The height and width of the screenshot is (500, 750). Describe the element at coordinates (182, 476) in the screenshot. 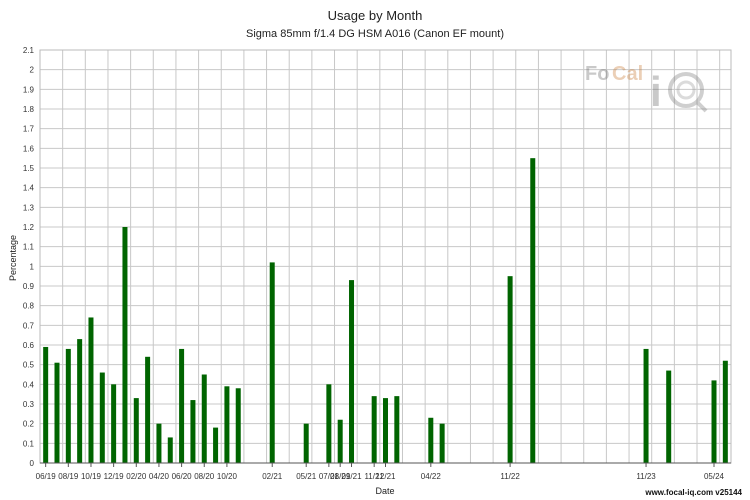

I see `x-tick-label: 06/20` at that location.